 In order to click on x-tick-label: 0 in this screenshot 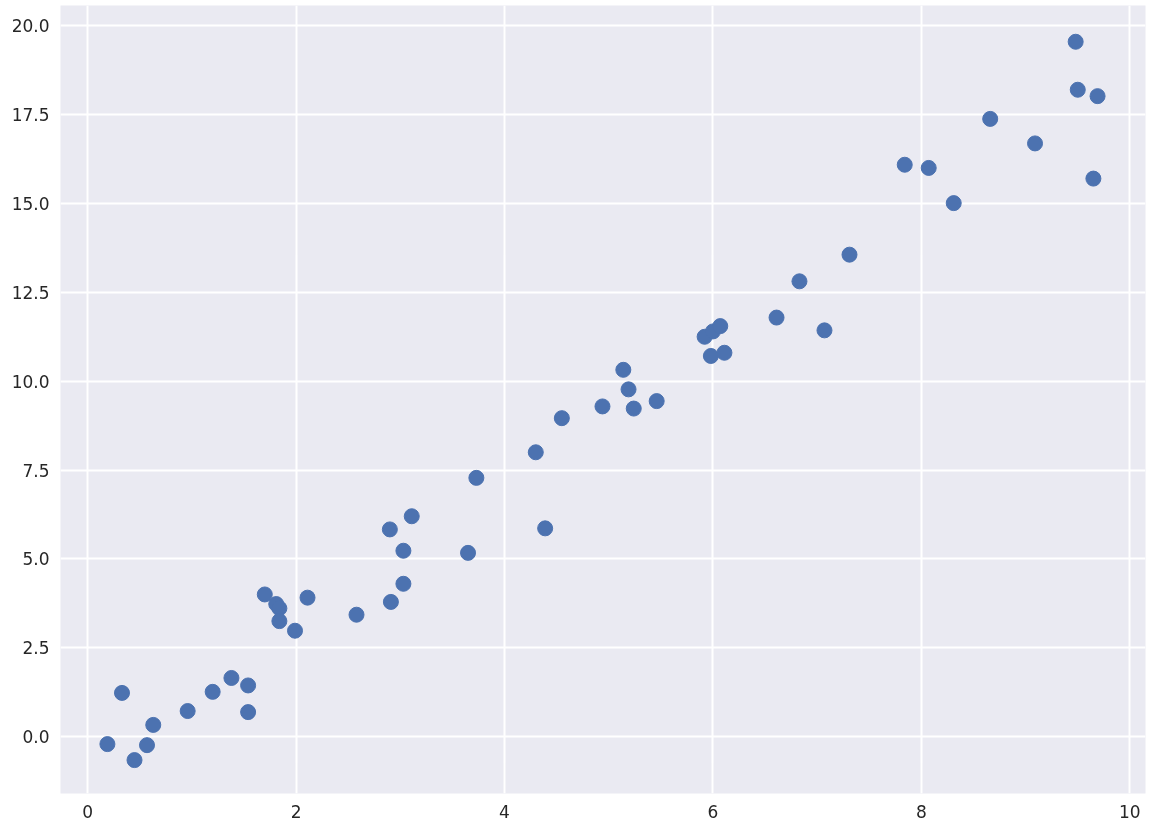, I will do `click(88, 811)`.